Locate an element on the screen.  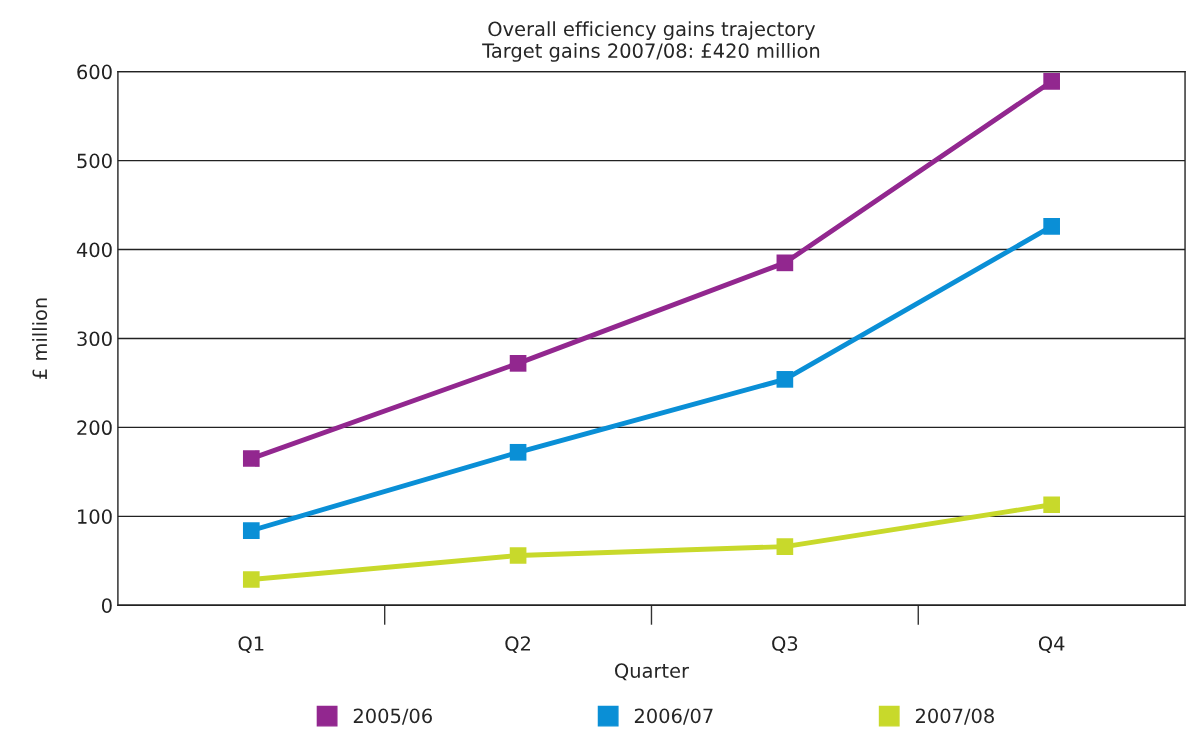
y-tick-label: 100 is located at coordinates (95, 516).